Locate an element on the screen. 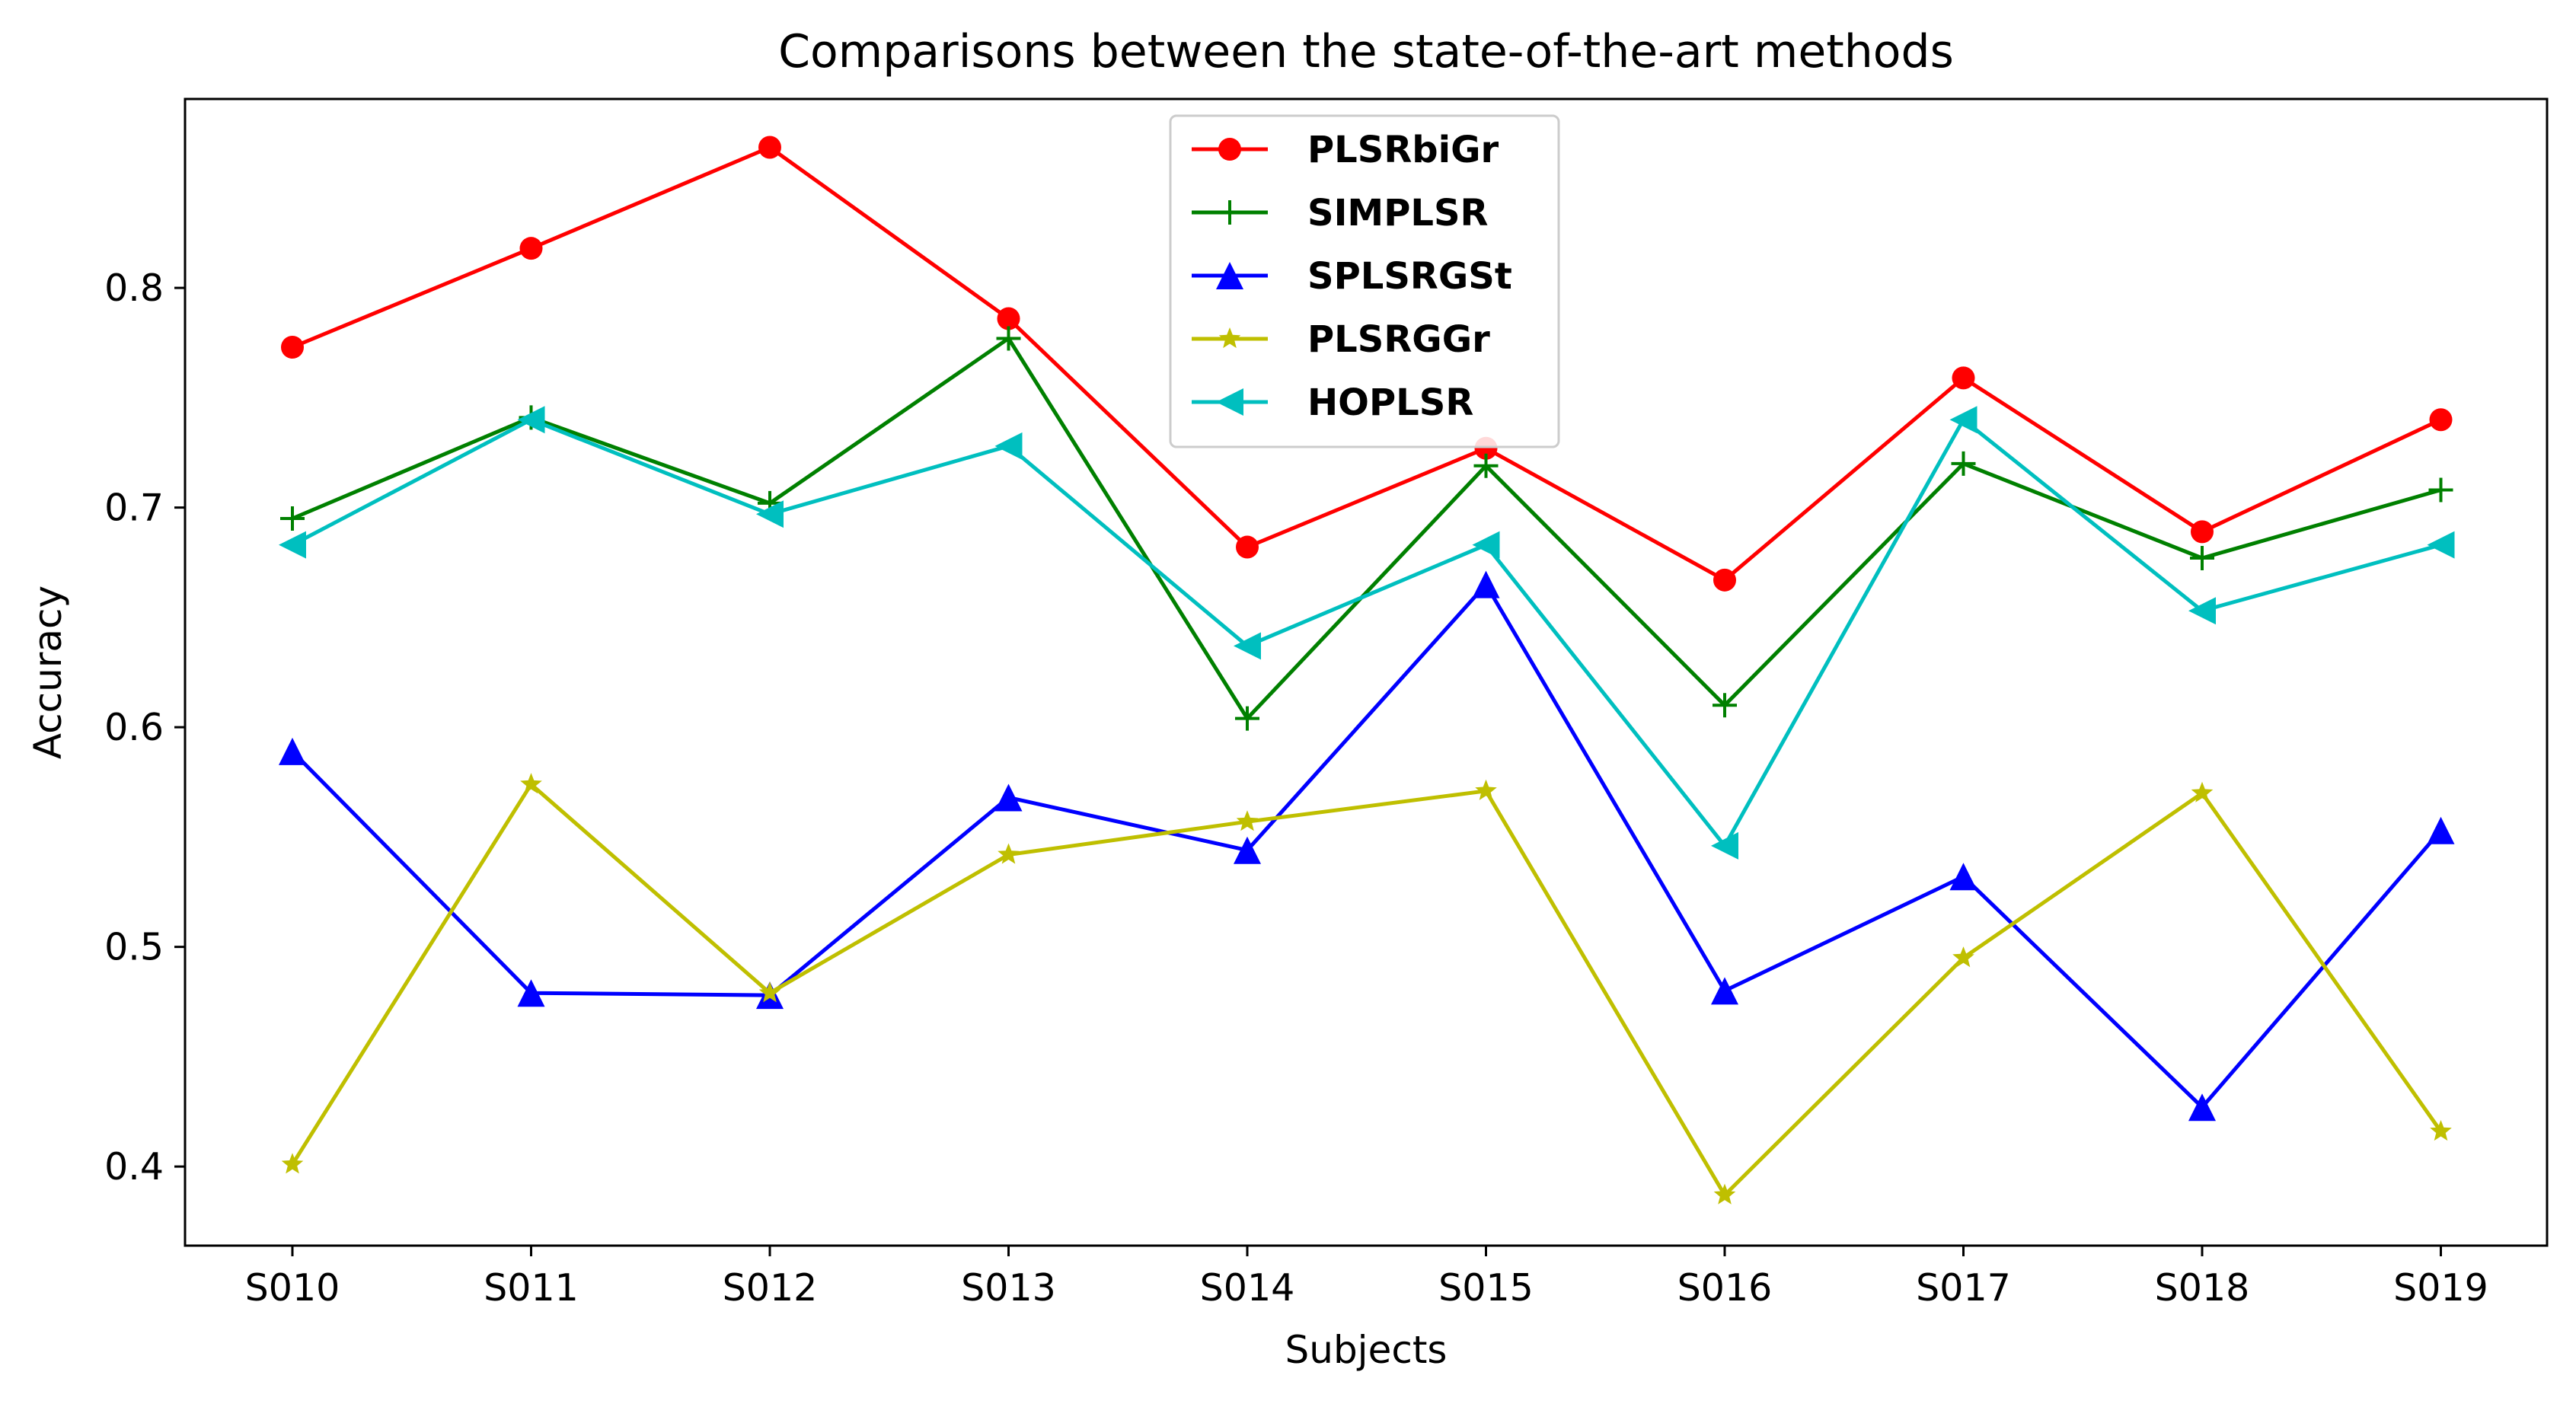 This screenshot has width=2576, height=1404. x-axis: S010 S011 S012 S013 S014 S015 S016 S017 S018 S019 is located at coordinates (1366, 1278).